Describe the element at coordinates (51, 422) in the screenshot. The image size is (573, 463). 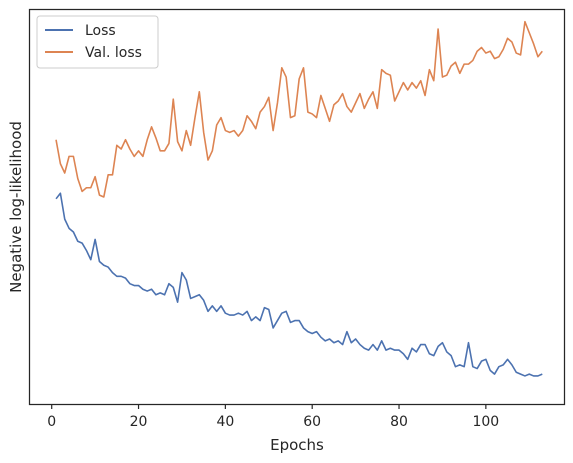
I see `x-tick-label: 0` at that location.